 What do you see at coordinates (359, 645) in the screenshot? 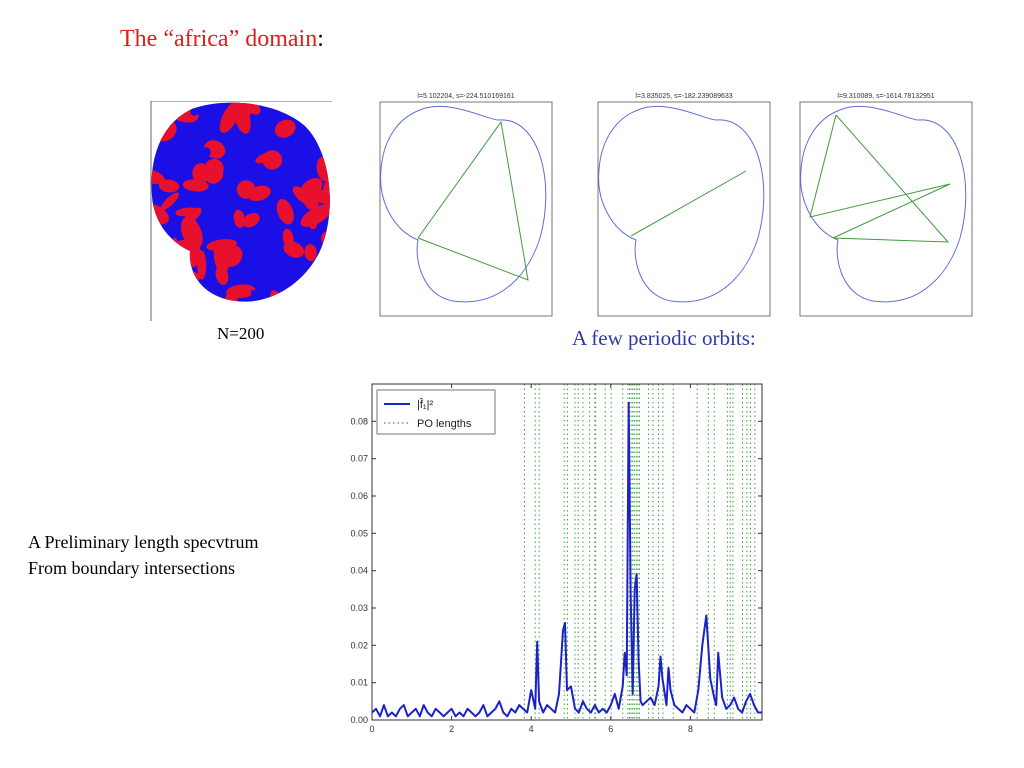
I see `y-tick-label: 0.02` at bounding box center [359, 645].